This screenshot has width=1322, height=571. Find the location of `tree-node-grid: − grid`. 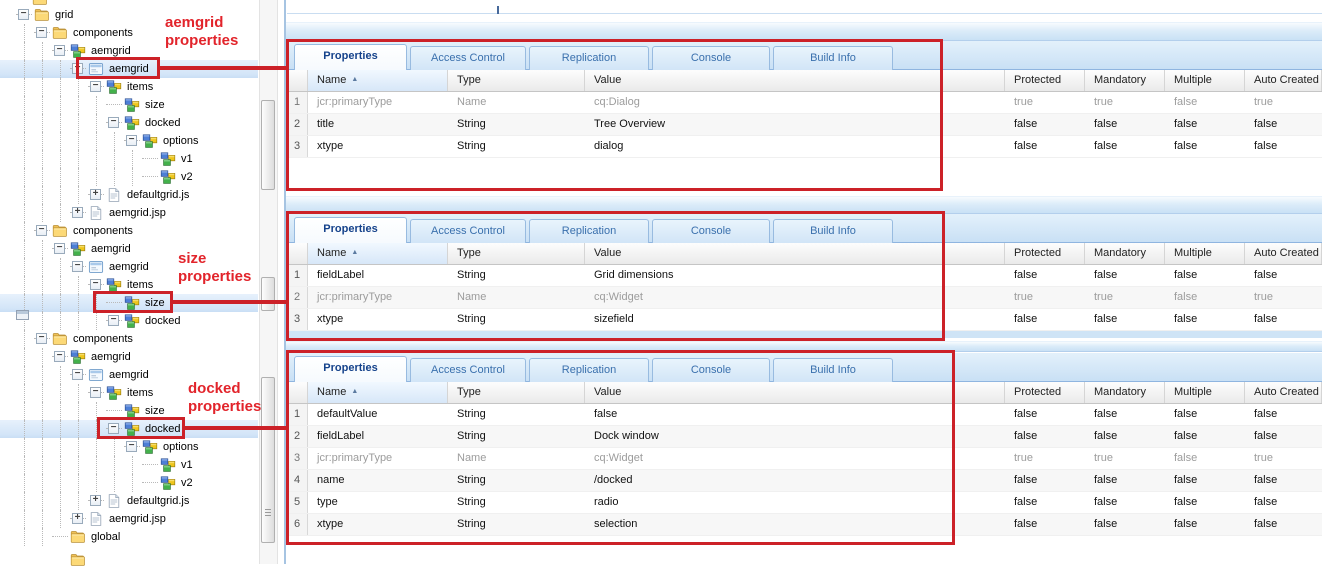

tree-node-grid: − grid is located at coordinates (129, 15).